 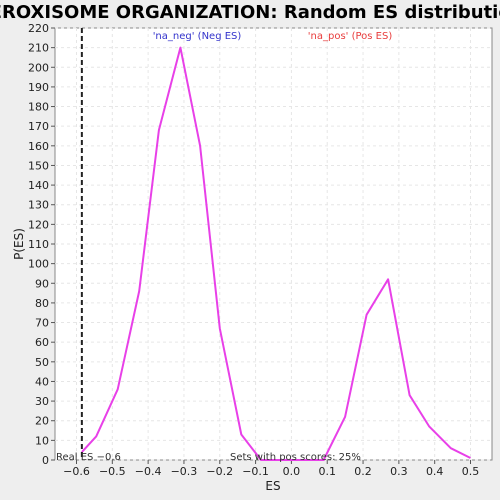 What do you see at coordinates (471, 471) in the screenshot?
I see `x-tick-label: 0.5` at bounding box center [471, 471].